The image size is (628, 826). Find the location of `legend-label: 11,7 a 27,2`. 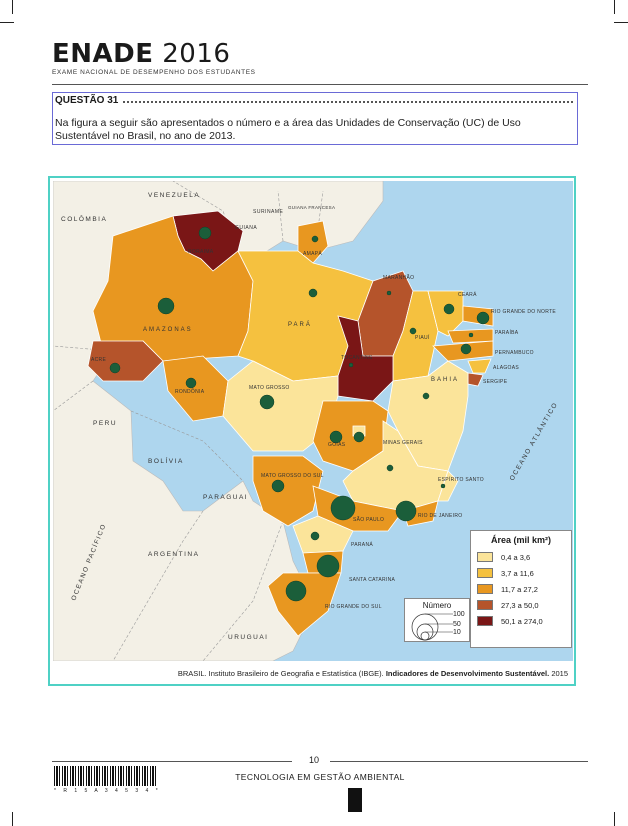

legend-label: 11,7 a 27,2 is located at coordinates (519, 589).